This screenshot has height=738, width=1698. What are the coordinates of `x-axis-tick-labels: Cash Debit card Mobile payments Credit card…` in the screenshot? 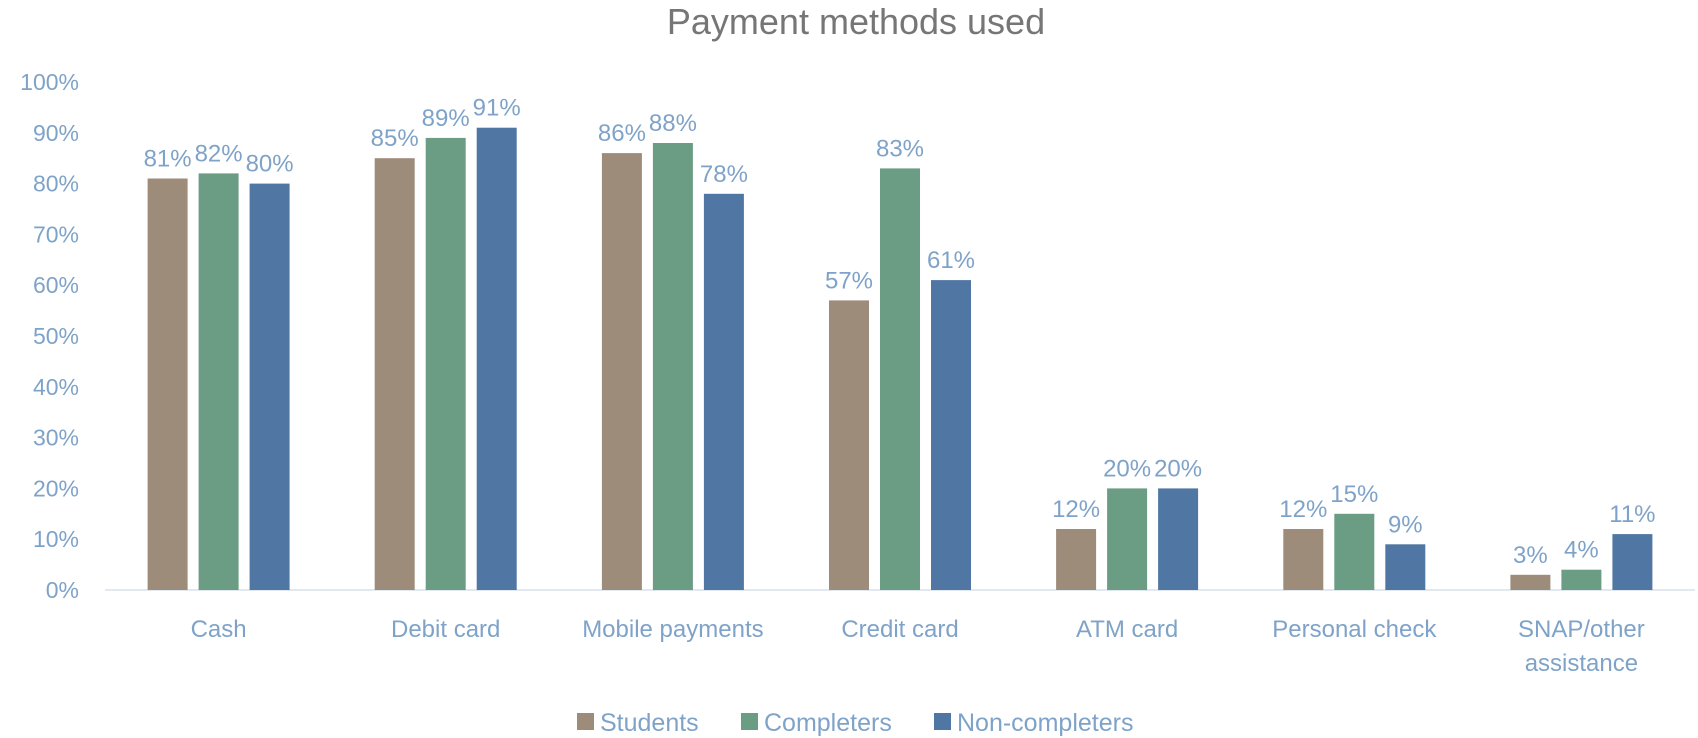 It's located at (918, 646).